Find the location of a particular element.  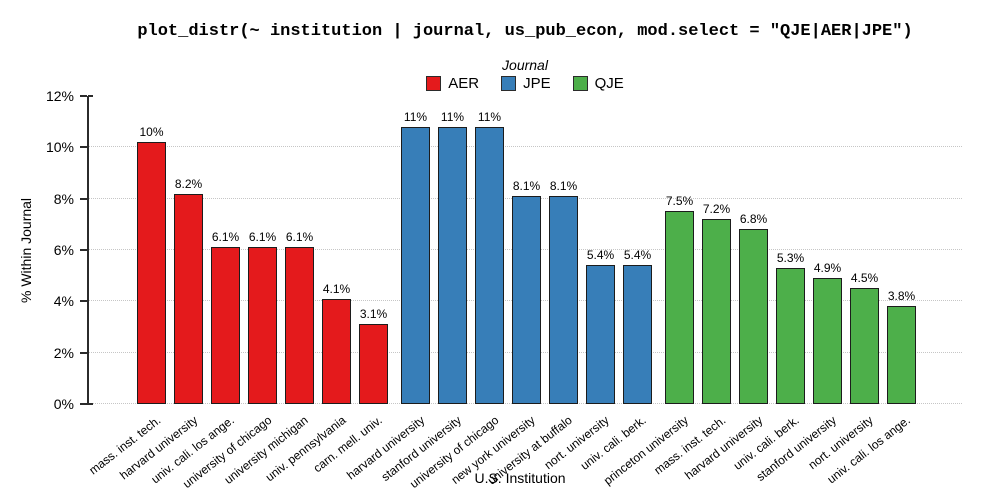

x-axis-title: U.S. Institution is located at coordinates (520, 478).